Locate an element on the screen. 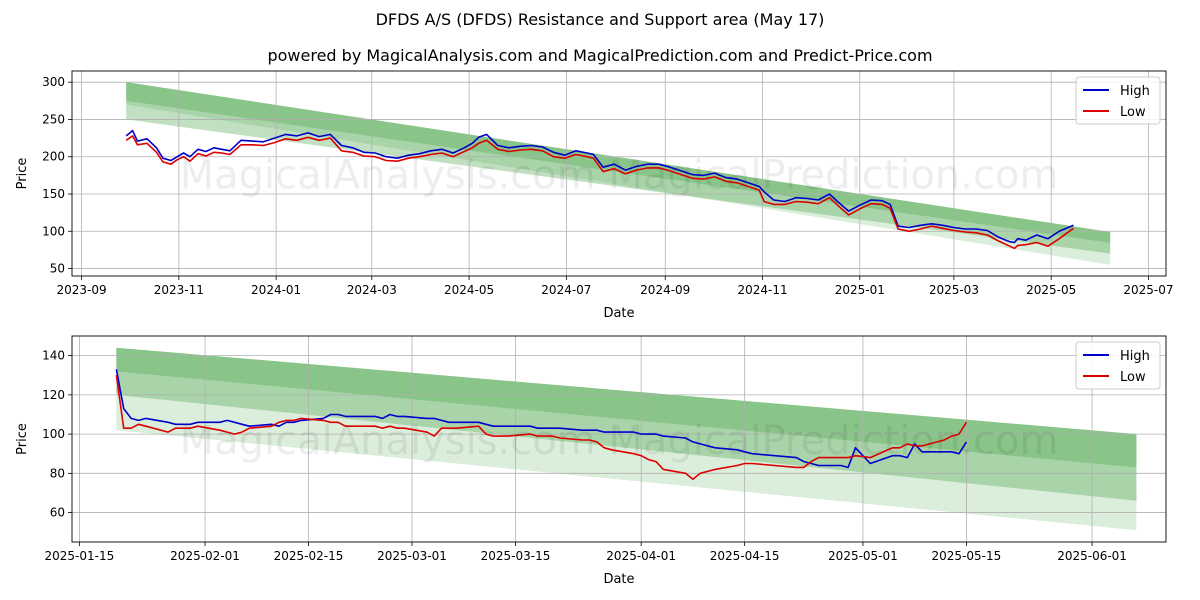 The width and height of the screenshot is (1200, 600). x-tick-label: 2024-07 is located at coordinates (566, 290).